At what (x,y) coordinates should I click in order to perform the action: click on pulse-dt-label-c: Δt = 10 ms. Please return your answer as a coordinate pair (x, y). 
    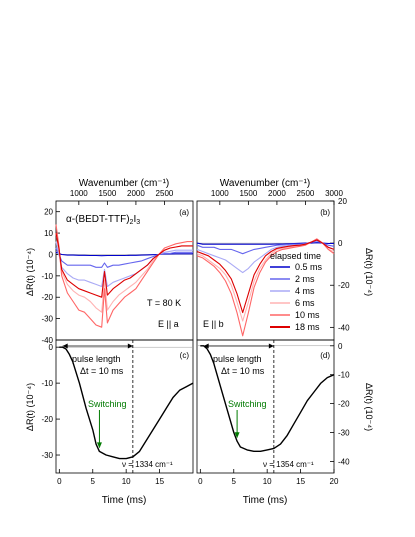
    Looking at the image, I should click on (102, 371).